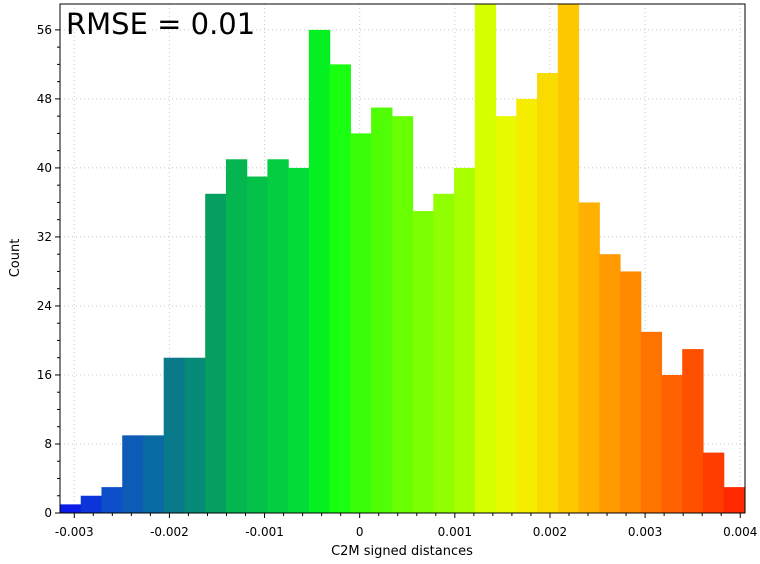 The width and height of the screenshot is (760, 564). Describe the element at coordinates (455, 532) in the screenshot. I see `x-tick-label: 0.001` at that location.